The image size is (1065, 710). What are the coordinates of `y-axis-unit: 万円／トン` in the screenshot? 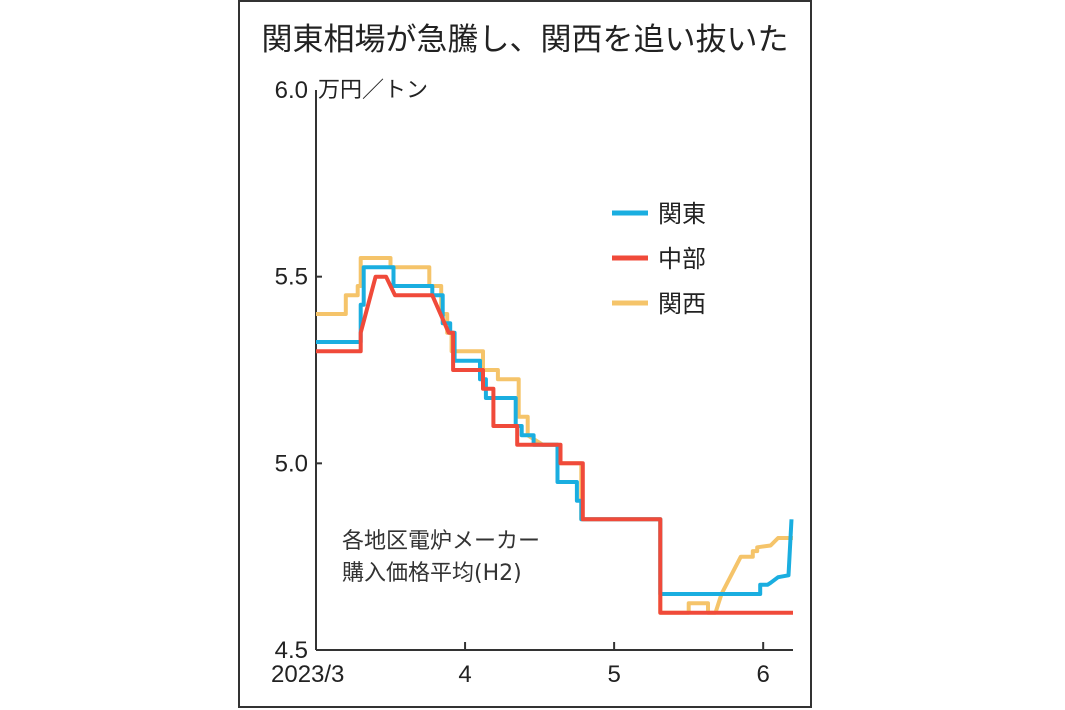 It's located at (373, 90).